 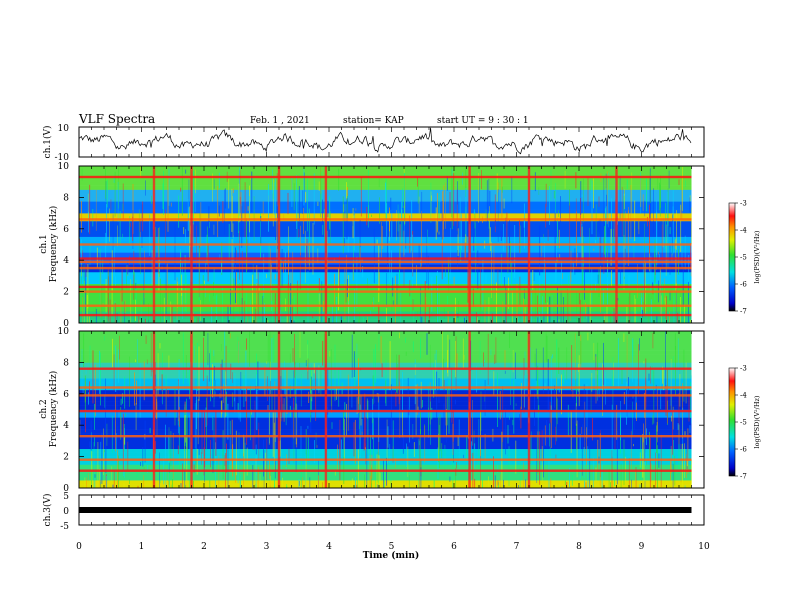 What do you see at coordinates (142, 547) in the screenshot?
I see `time-tick-label: 1` at bounding box center [142, 547].